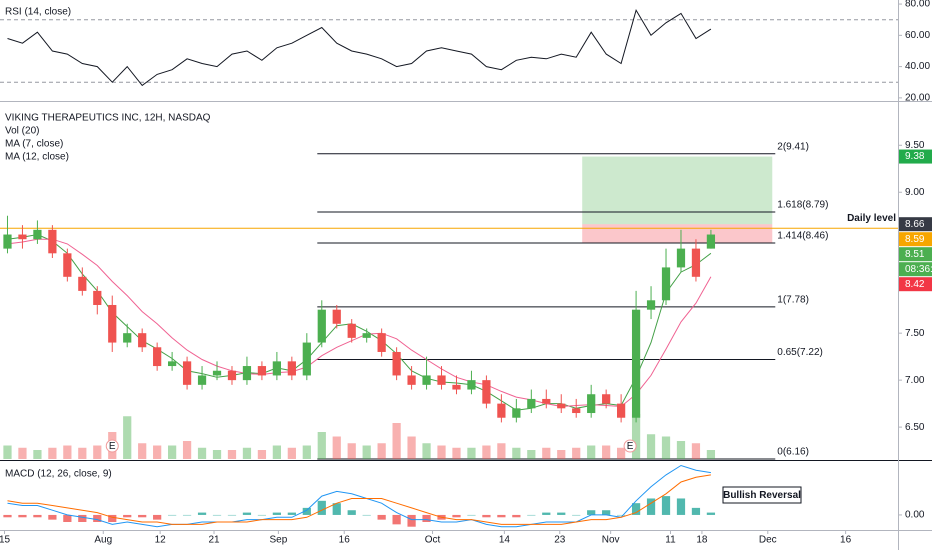 Image resolution: width=932 pixels, height=550 pixels. What do you see at coordinates (917, 66) in the screenshot?
I see `y-tick-label: 40.00` at bounding box center [917, 66].